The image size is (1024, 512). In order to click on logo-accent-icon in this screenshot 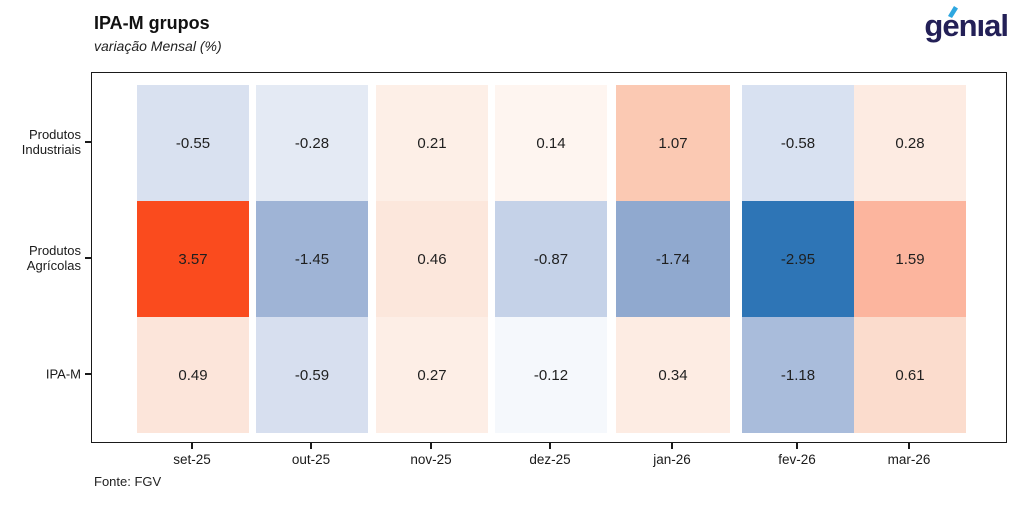, I will do `click(953, 12)`.